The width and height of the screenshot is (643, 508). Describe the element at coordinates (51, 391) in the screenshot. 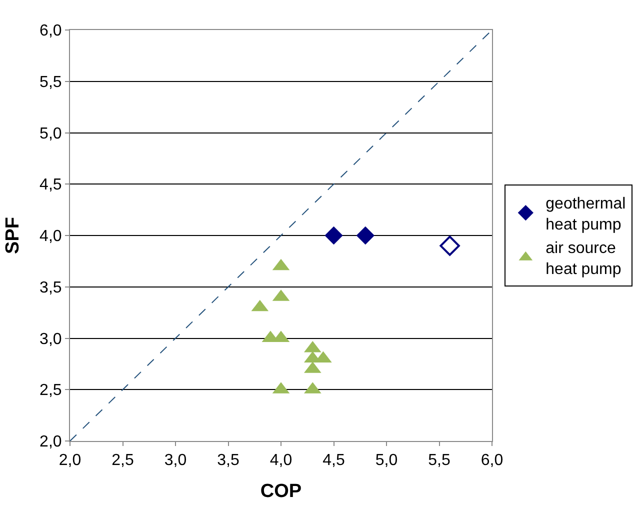

I see `y-tick-label: 2,5` at that location.